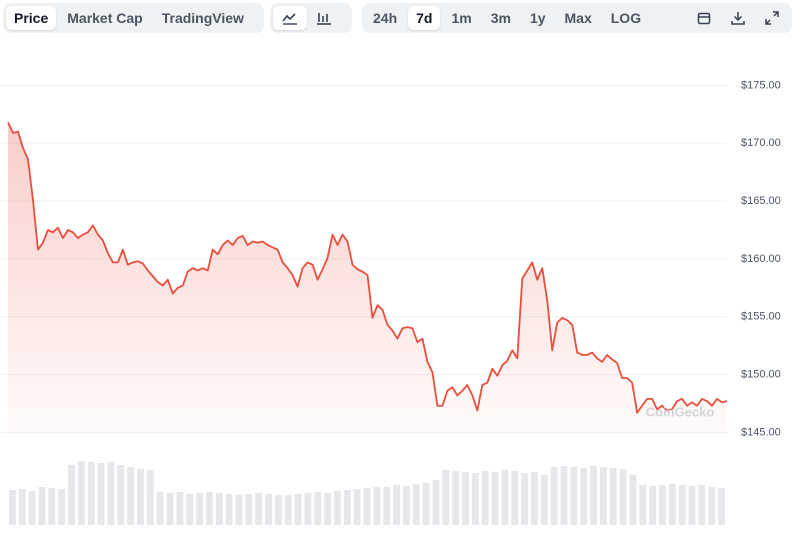 This screenshot has height=535, width=793. Describe the element at coordinates (761, 259) in the screenshot. I see `y-tick-label: $160.00` at that location.